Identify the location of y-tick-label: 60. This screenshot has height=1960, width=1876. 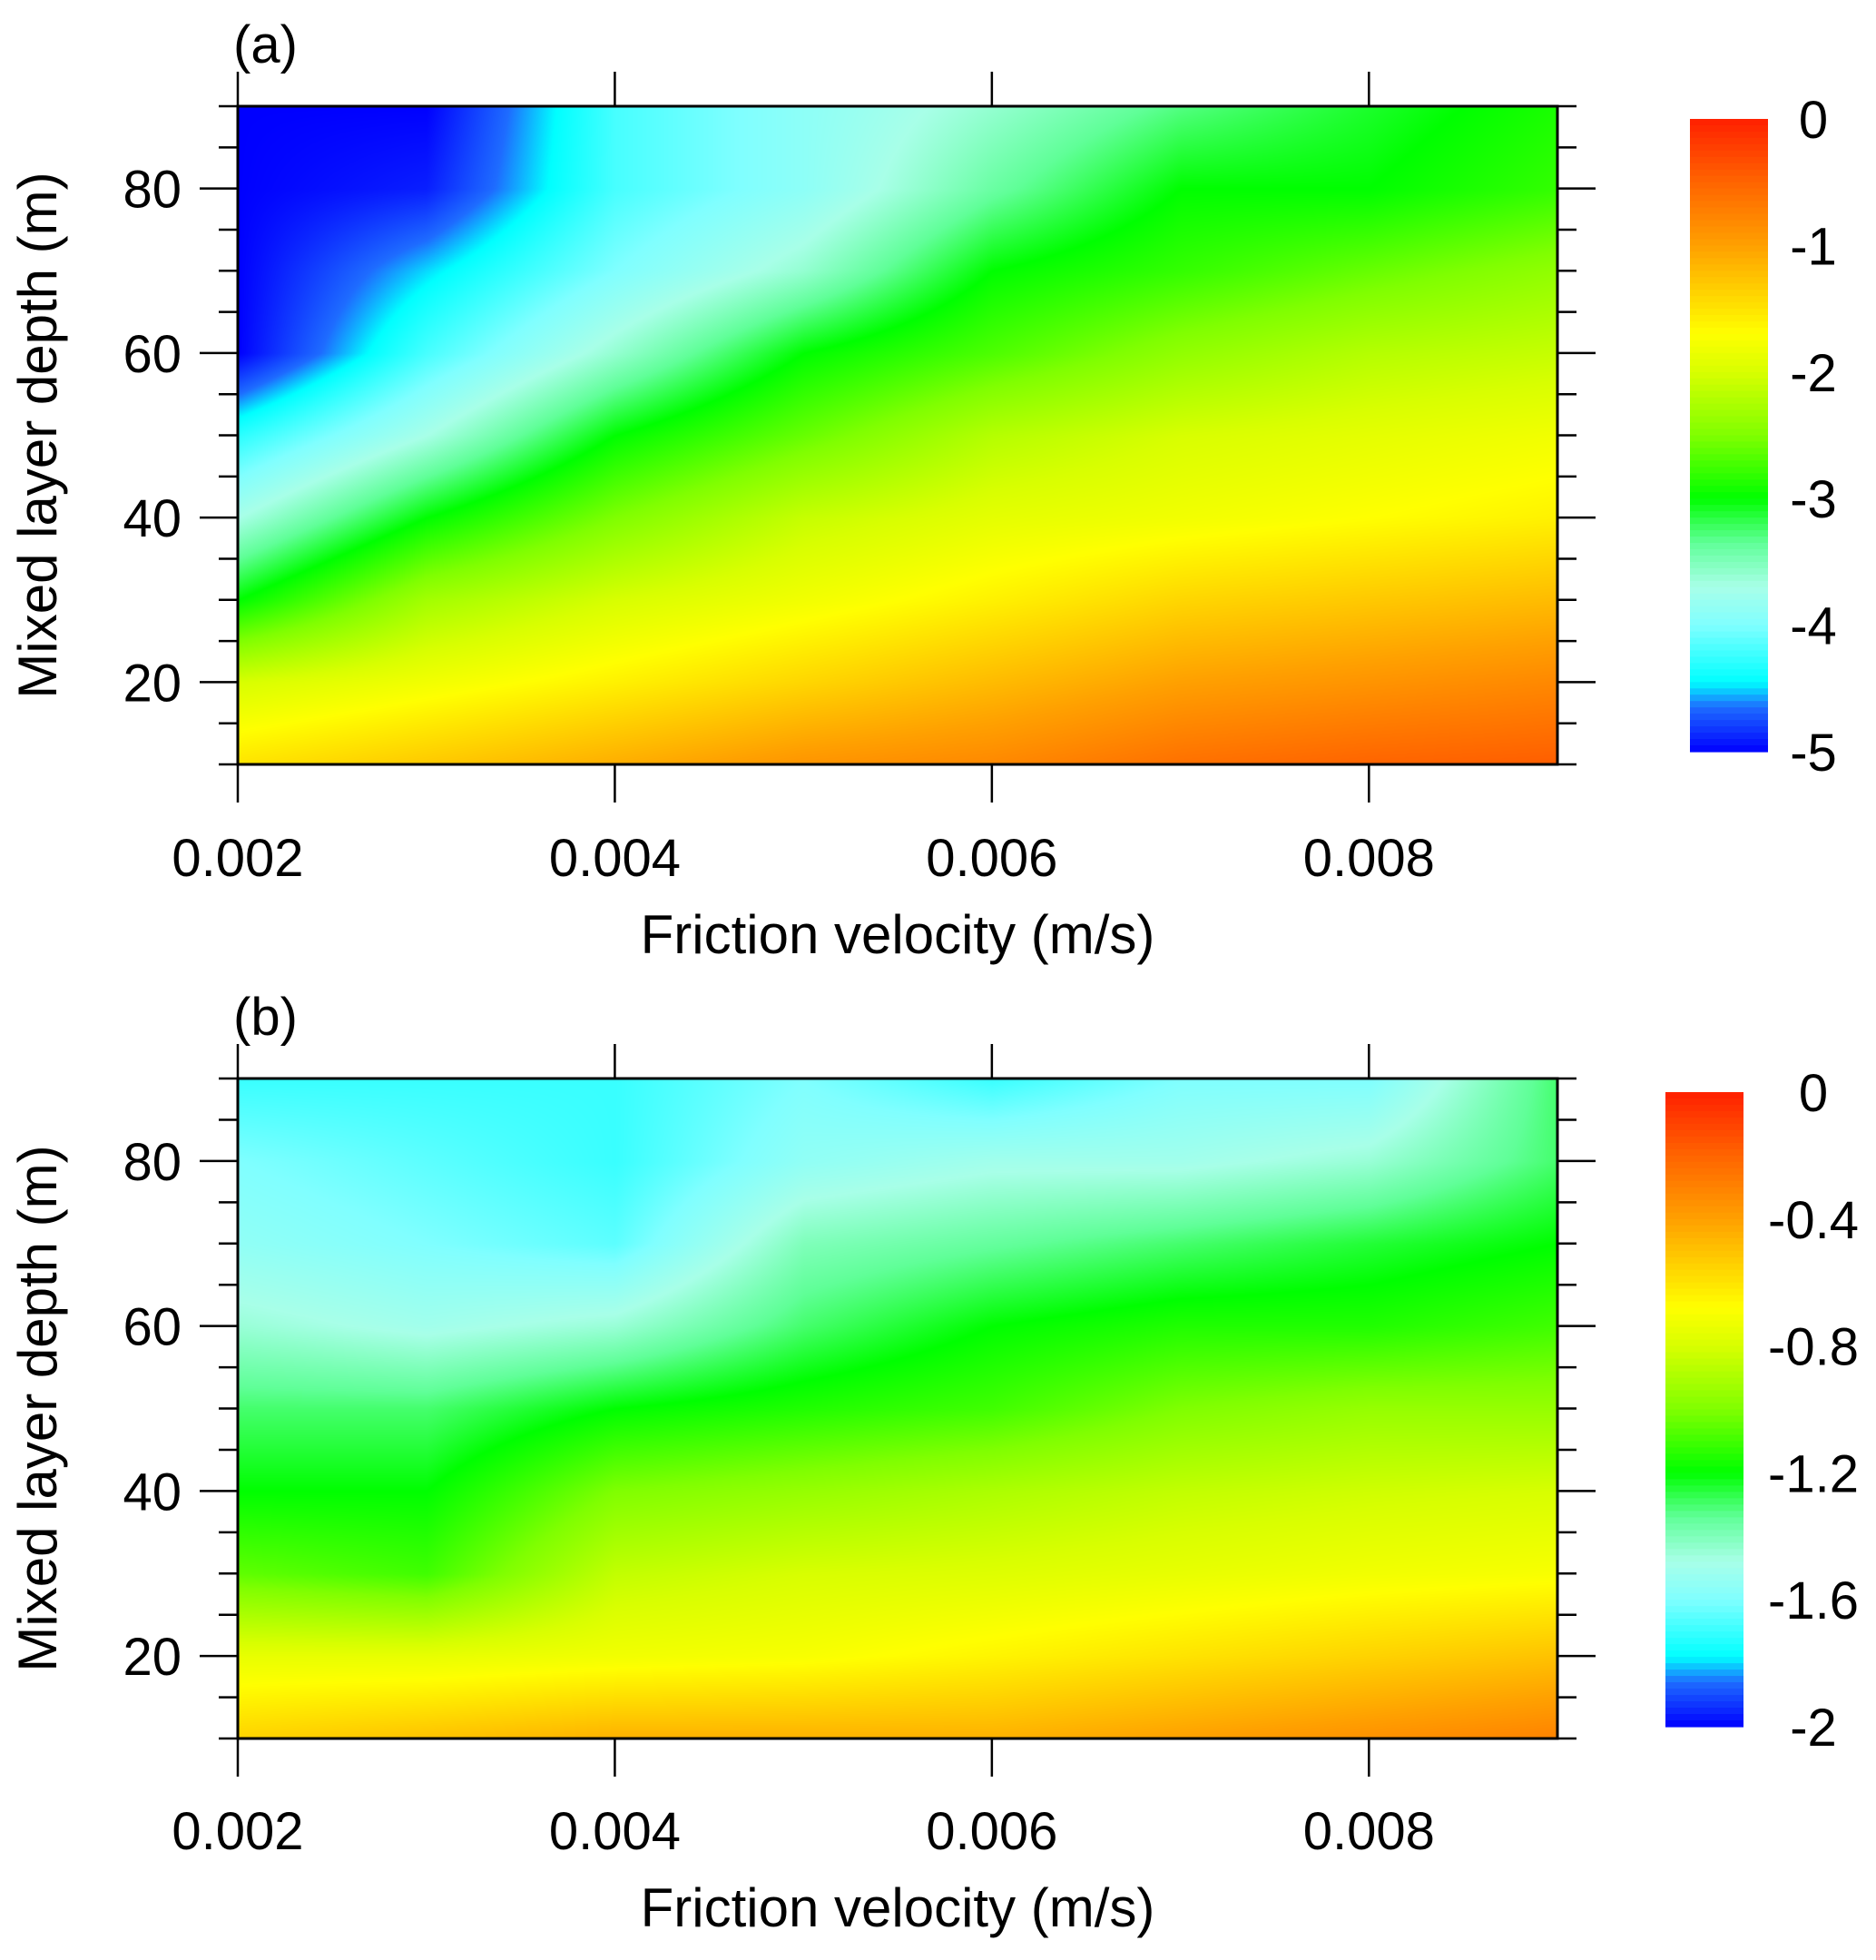
(153, 1327).